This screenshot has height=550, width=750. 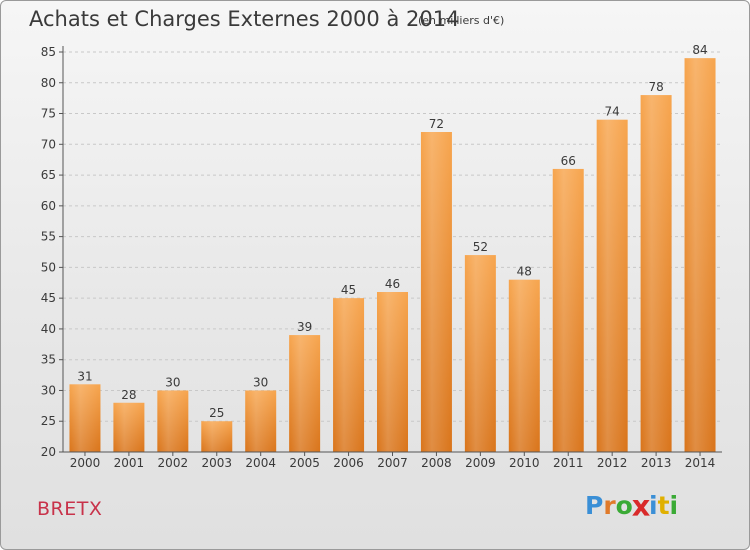 What do you see at coordinates (129, 427) in the screenshot?
I see `bar-shine-2001` at bounding box center [129, 427].